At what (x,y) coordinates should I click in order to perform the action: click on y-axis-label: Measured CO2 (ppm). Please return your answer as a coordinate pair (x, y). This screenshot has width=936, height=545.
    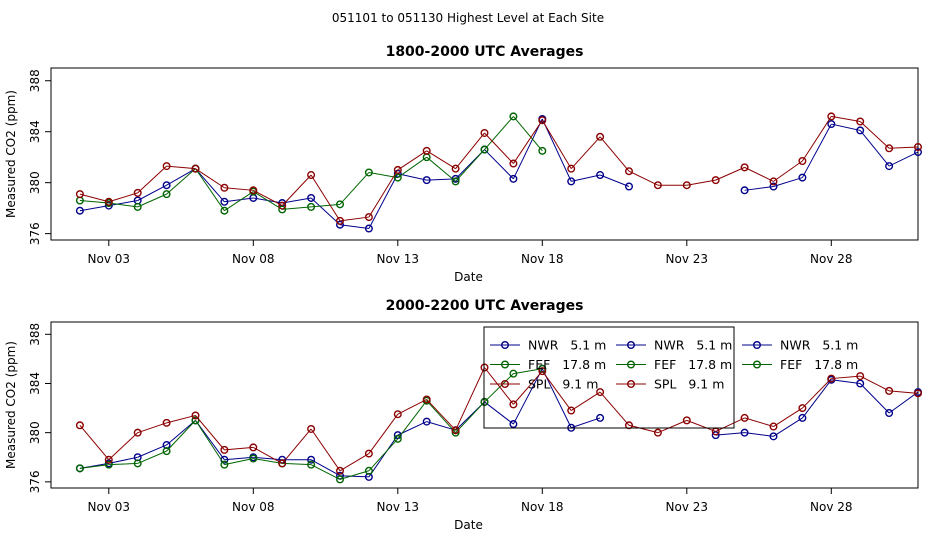
    Looking at the image, I should click on (11, 154).